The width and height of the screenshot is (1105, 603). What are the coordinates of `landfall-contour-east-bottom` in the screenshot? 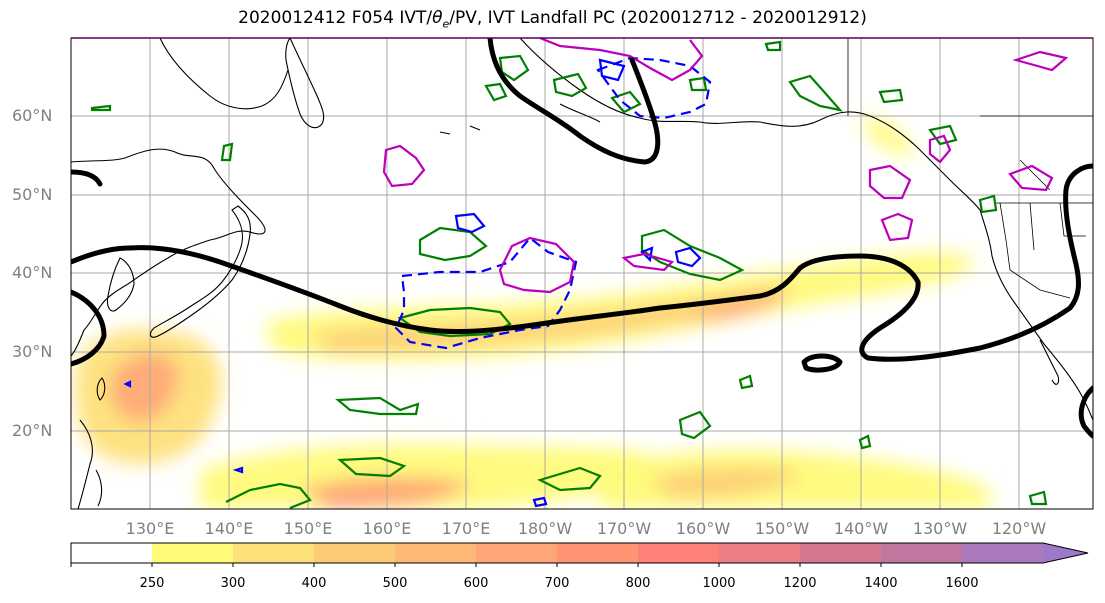 It's located at (1085, 412).